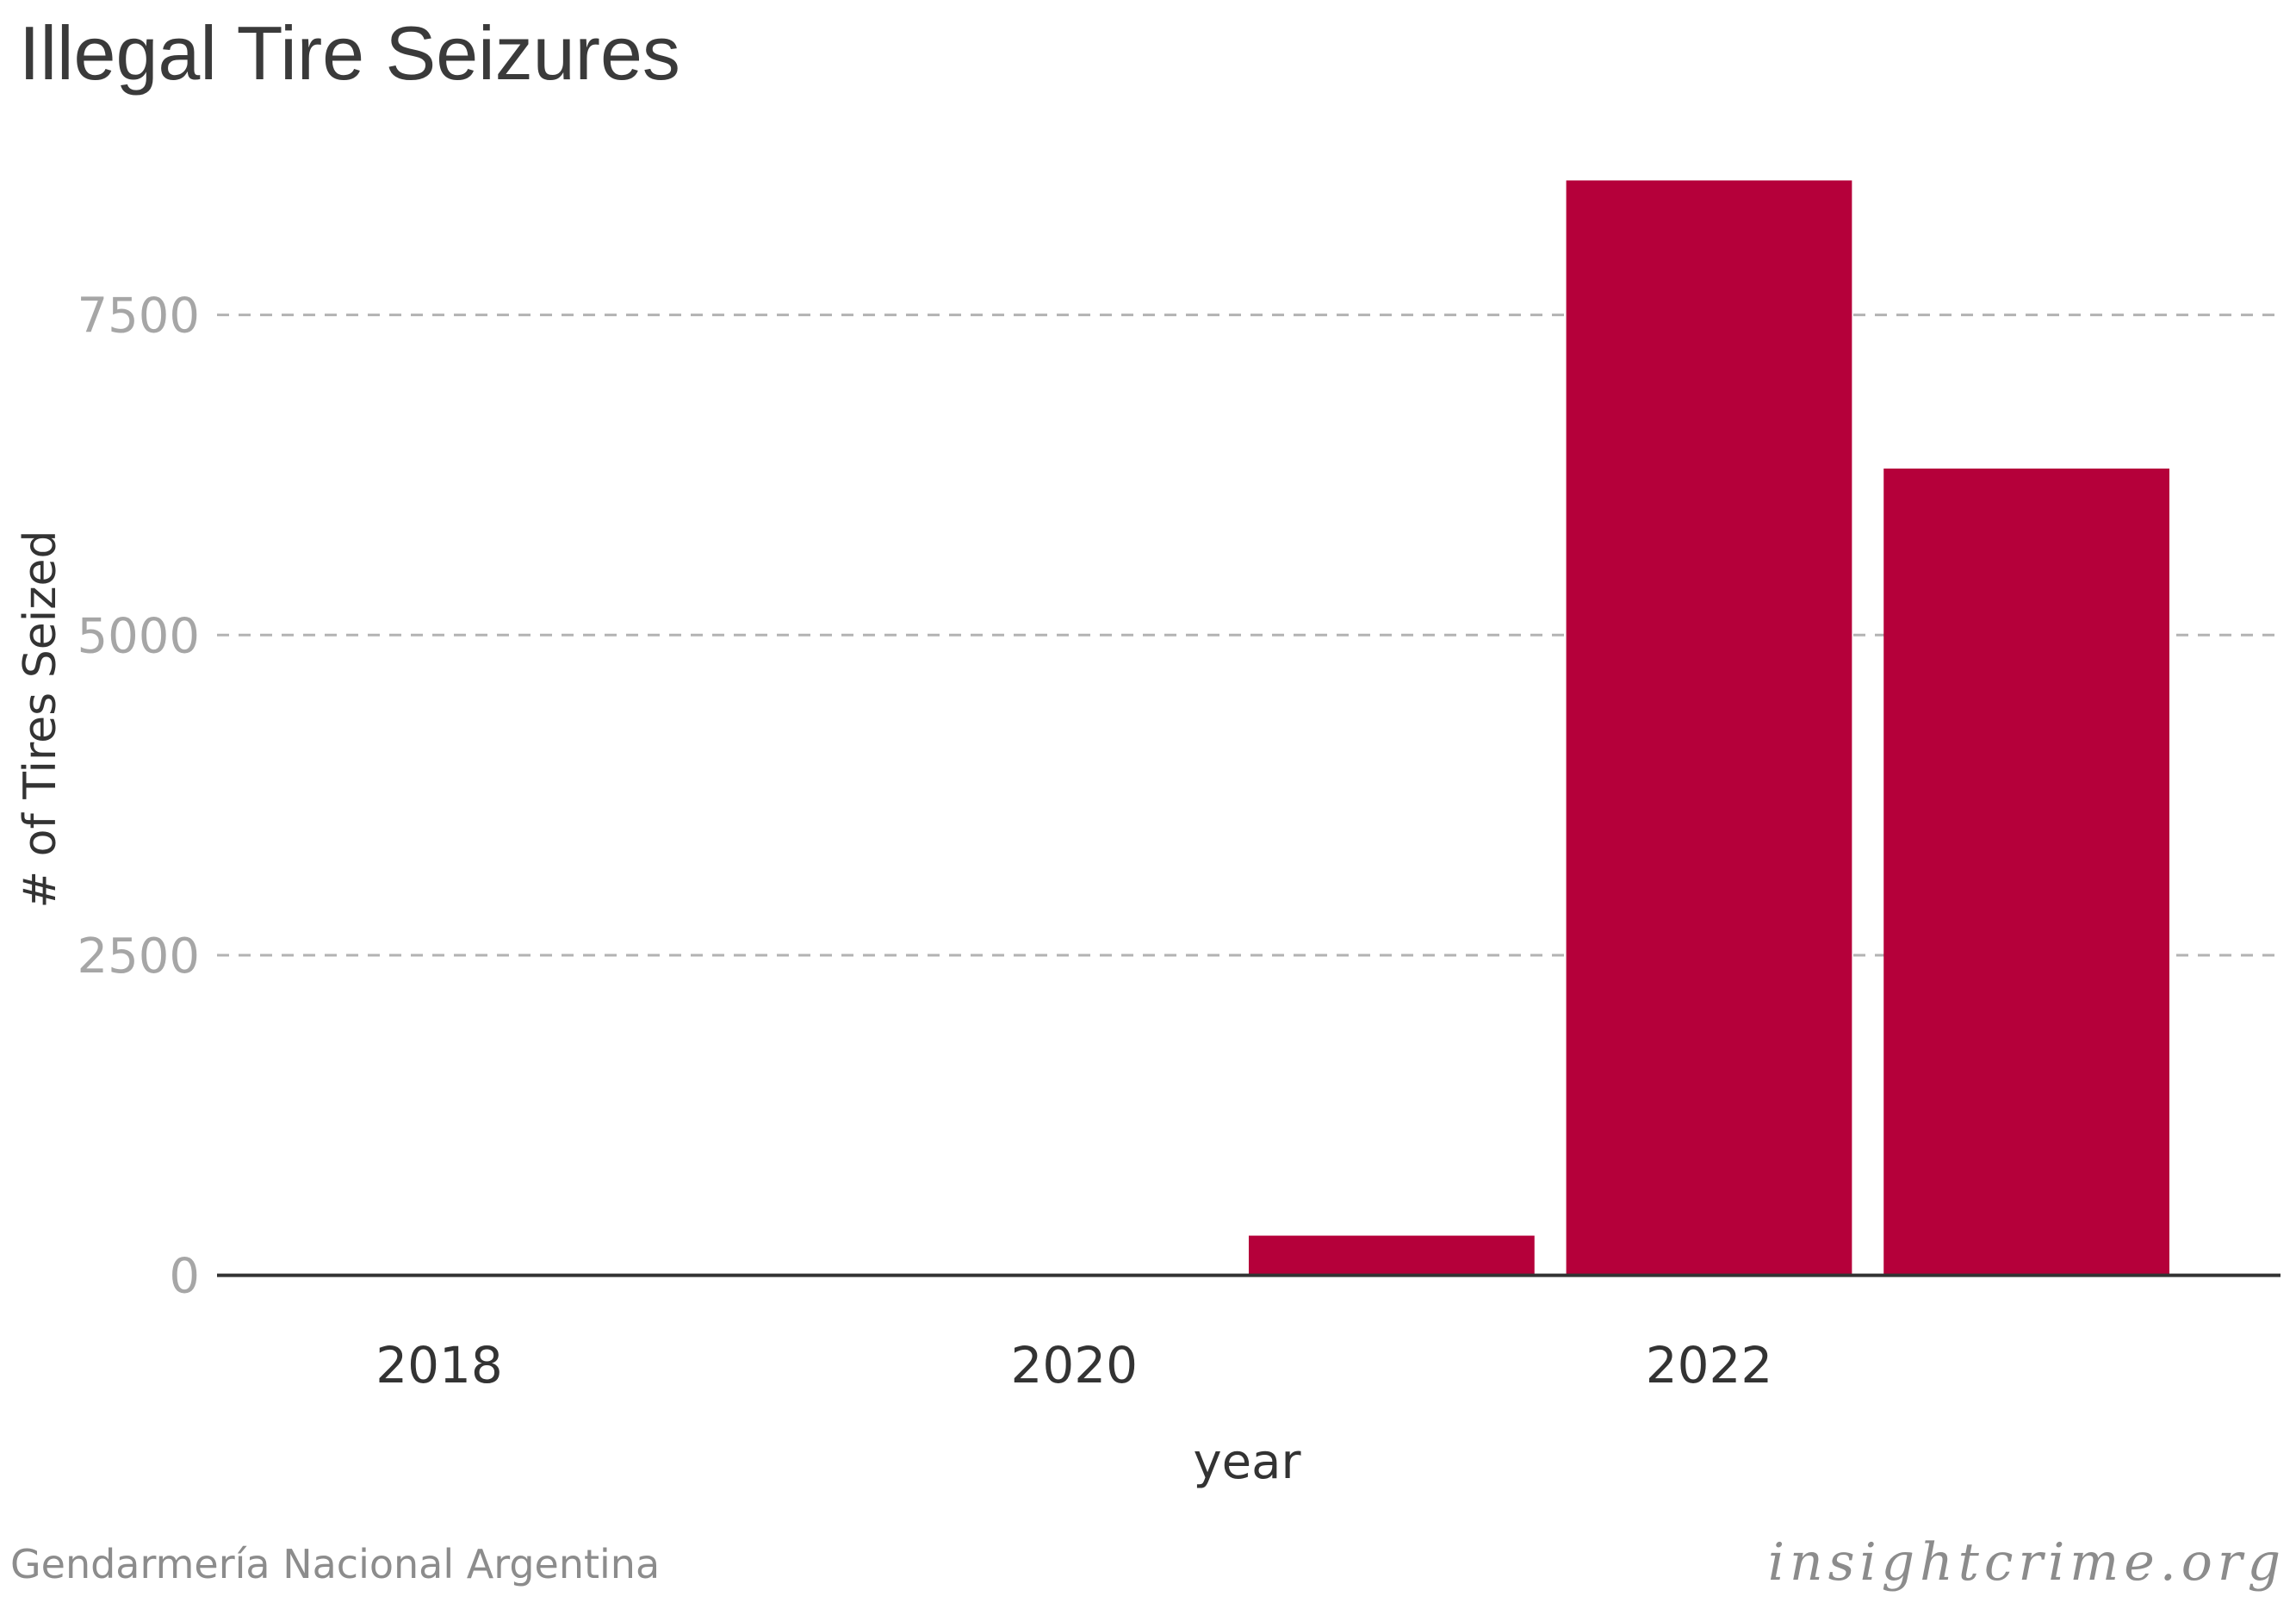  I want to click on x-tick-labels: 2018 2020 2022, so click(1073, 1365).